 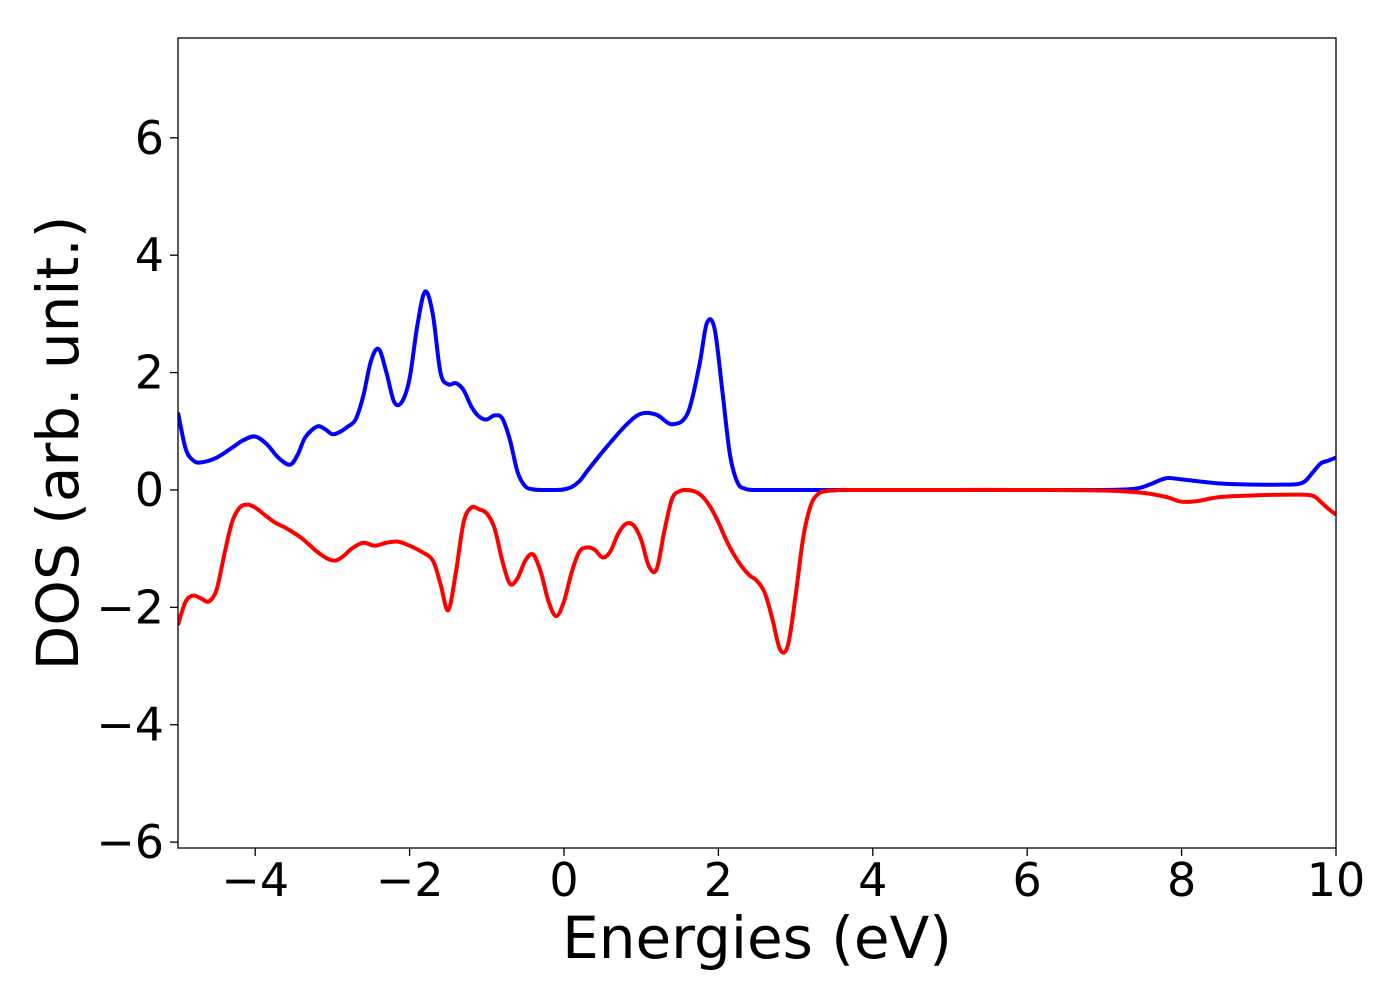 What do you see at coordinates (149, 373) in the screenshot?
I see `y-tick-label: 2` at bounding box center [149, 373].